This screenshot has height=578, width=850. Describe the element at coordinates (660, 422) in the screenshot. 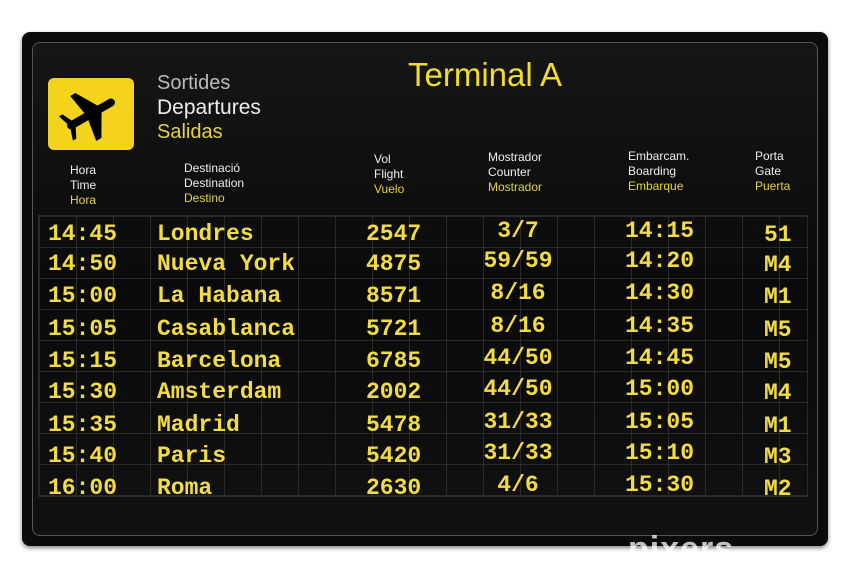

I see `cell-boarding: 15:05` at that location.